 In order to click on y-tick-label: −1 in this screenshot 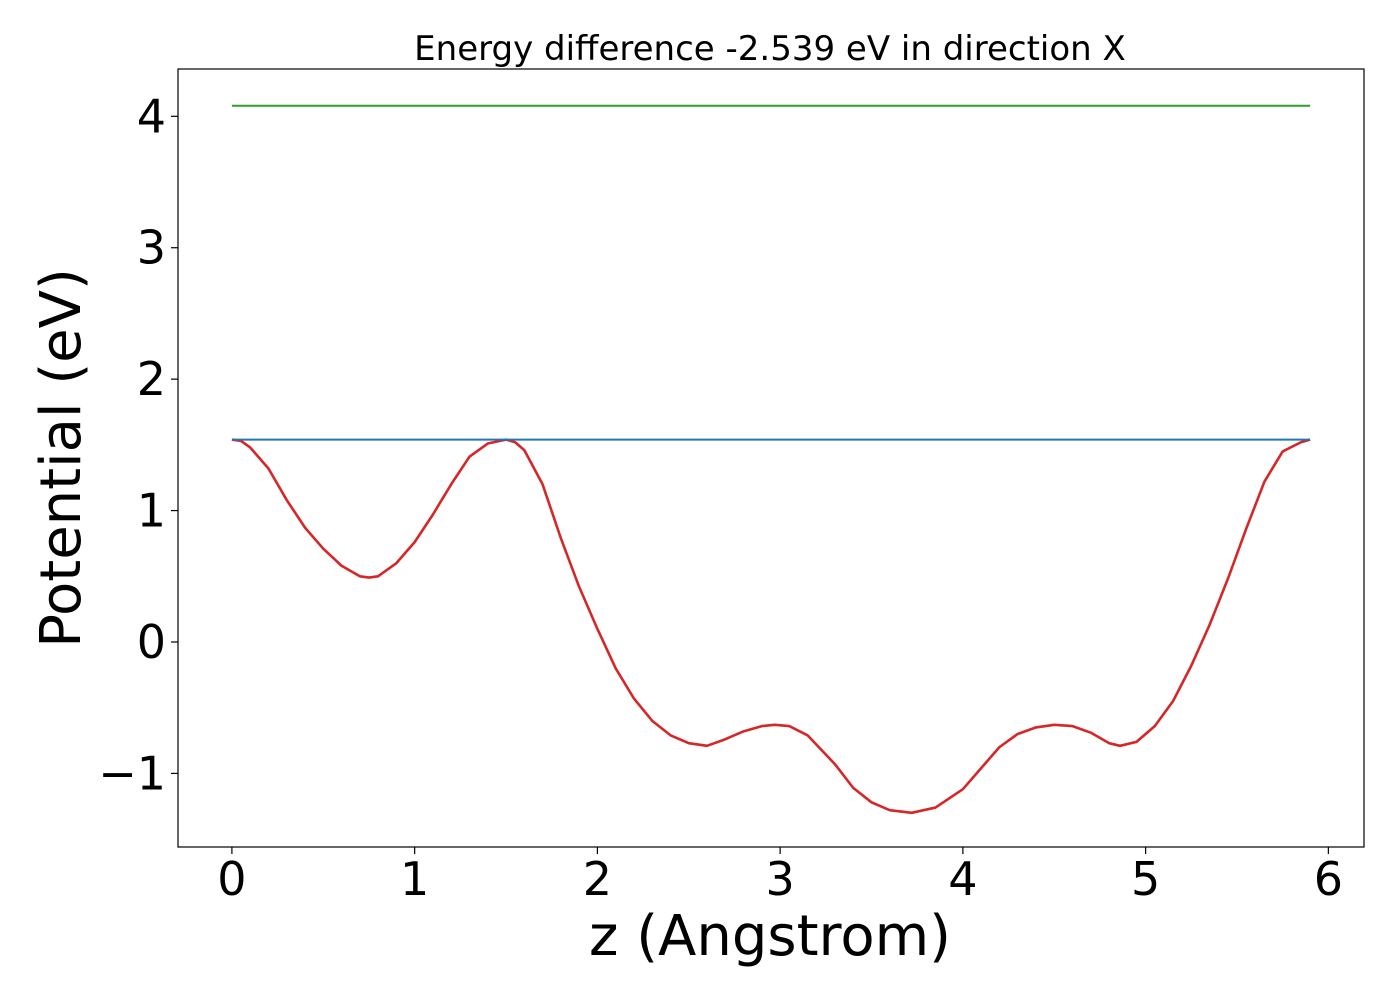, I will do `click(132, 773)`.